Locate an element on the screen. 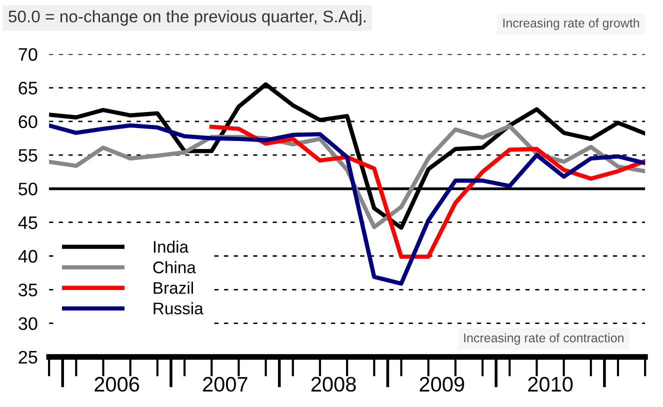 This screenshot has width=663, height=407. y-tick-label: 45 is located at coordinates (28, 223).